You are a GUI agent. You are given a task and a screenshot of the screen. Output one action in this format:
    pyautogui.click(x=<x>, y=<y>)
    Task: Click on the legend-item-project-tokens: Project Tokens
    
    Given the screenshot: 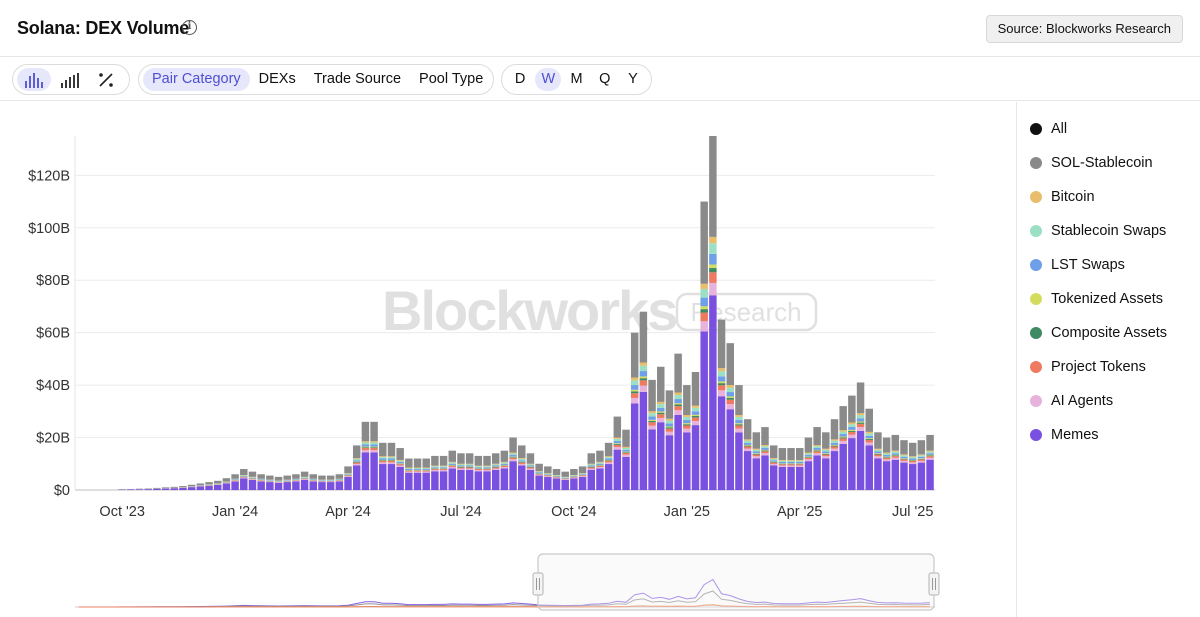 What is the action you would take?
    pyautogui.click(x=1112, y=367)
    